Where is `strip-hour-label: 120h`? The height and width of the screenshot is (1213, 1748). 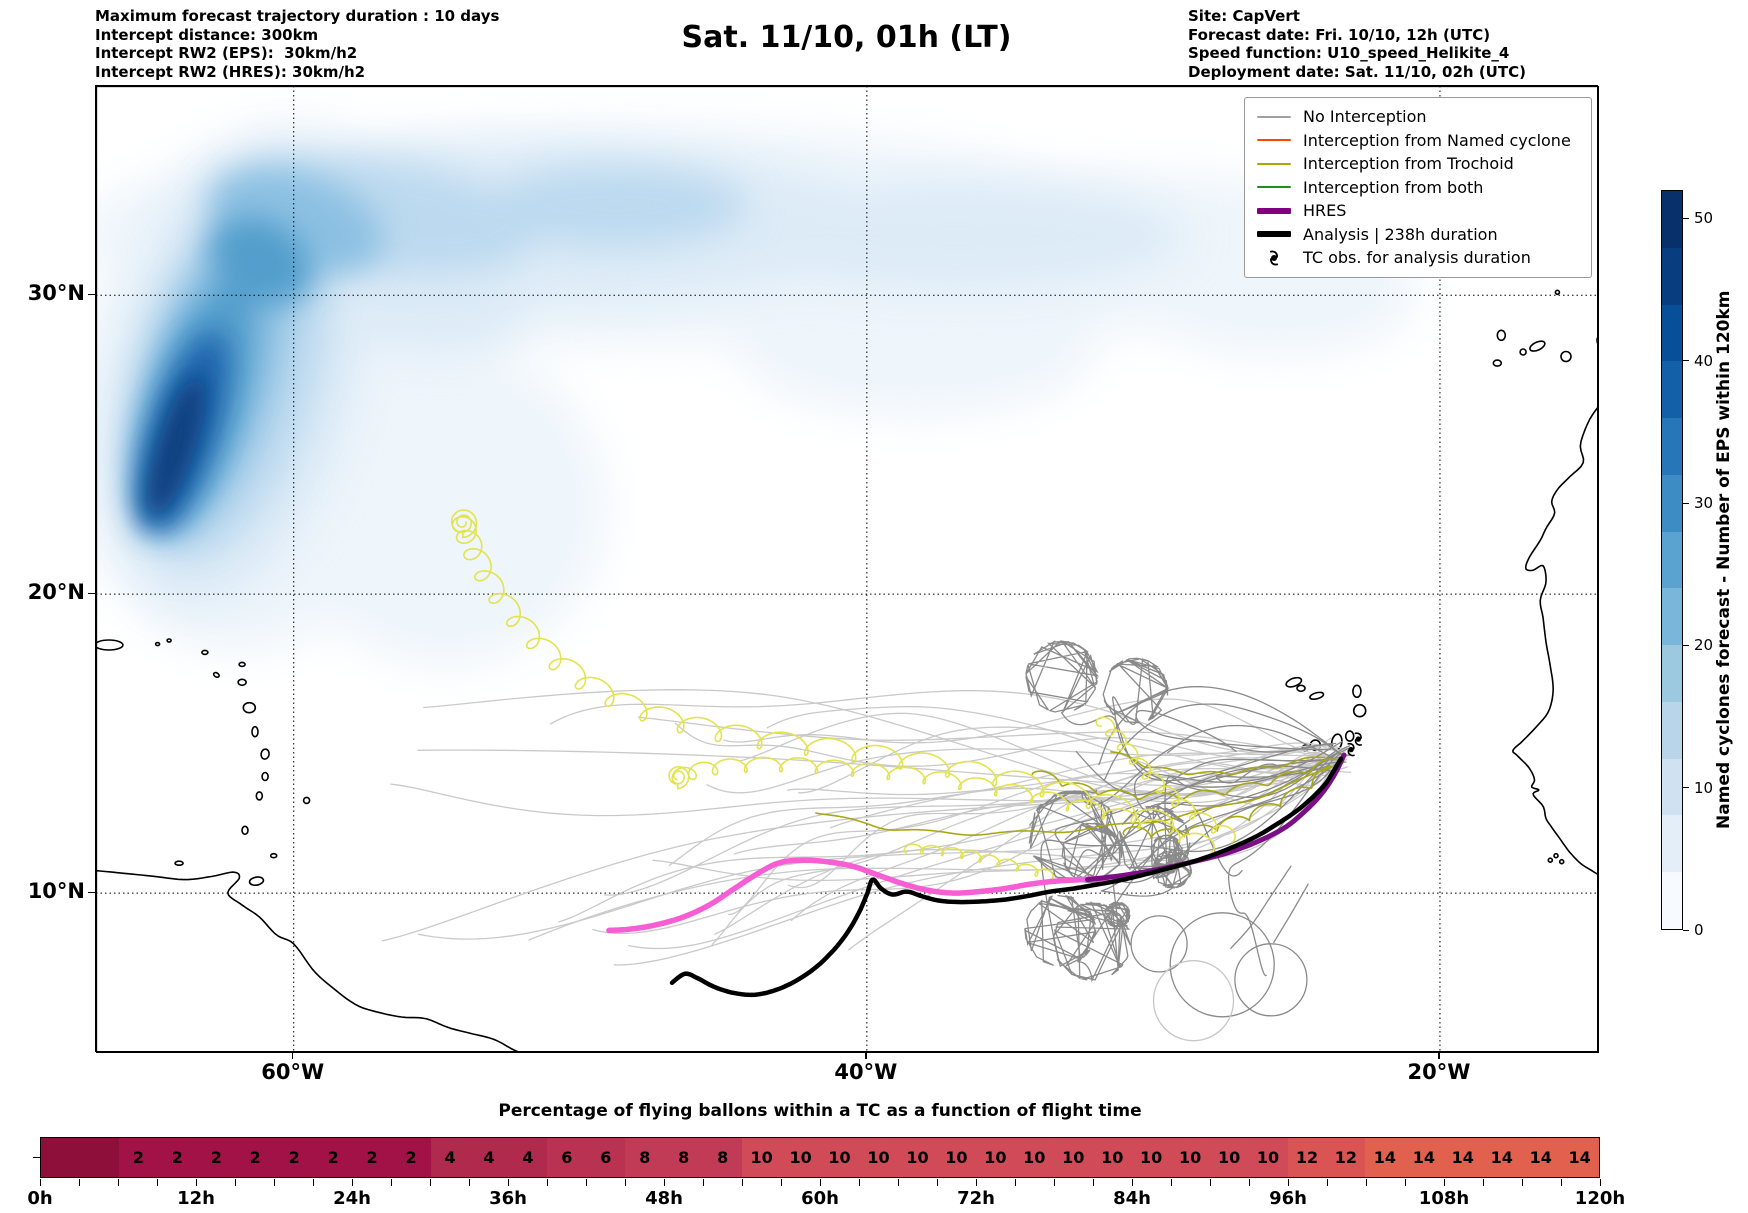 strip-hour-label: 120h is located at coordinates (1600, 1198).